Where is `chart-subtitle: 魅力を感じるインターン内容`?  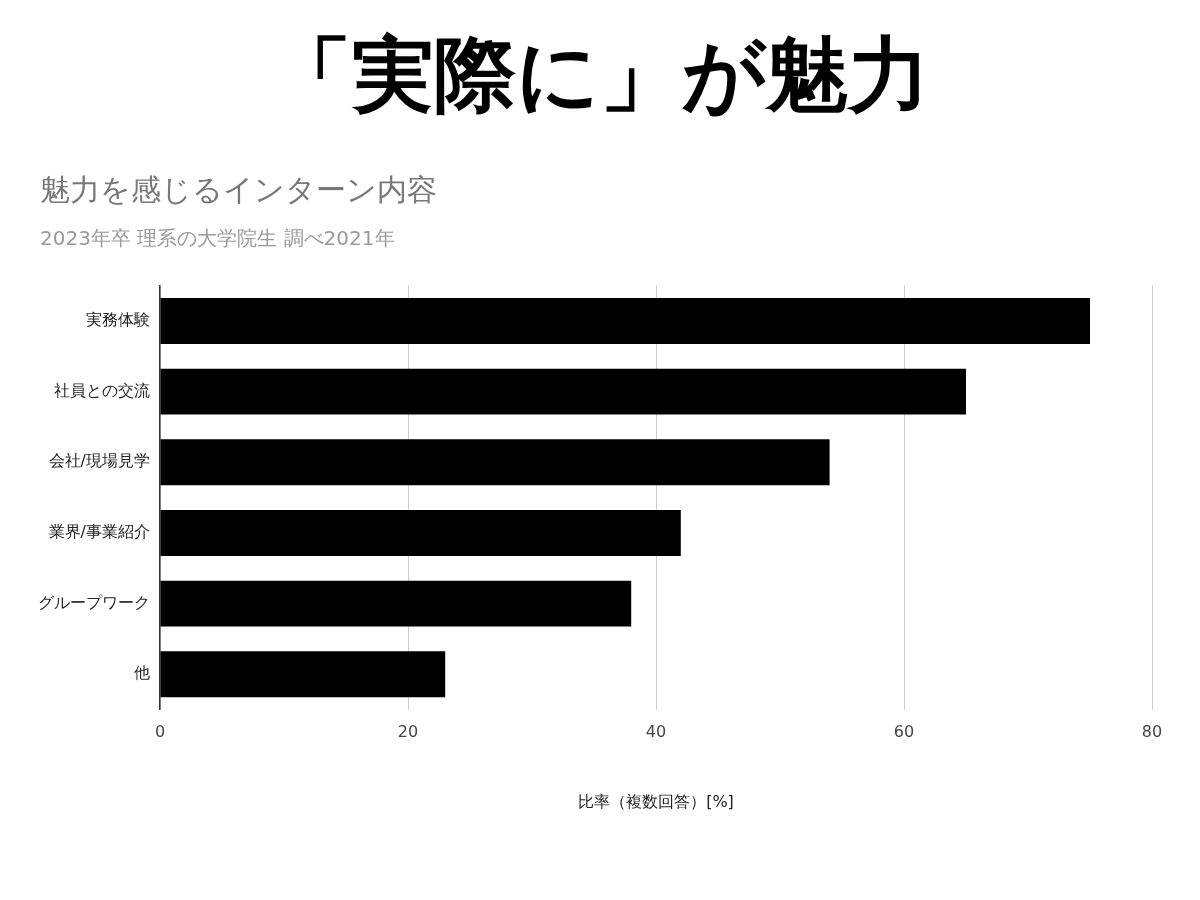
chart-subtitle: 魅力を感じるインターン内容 is located at coordinates (239, 190).